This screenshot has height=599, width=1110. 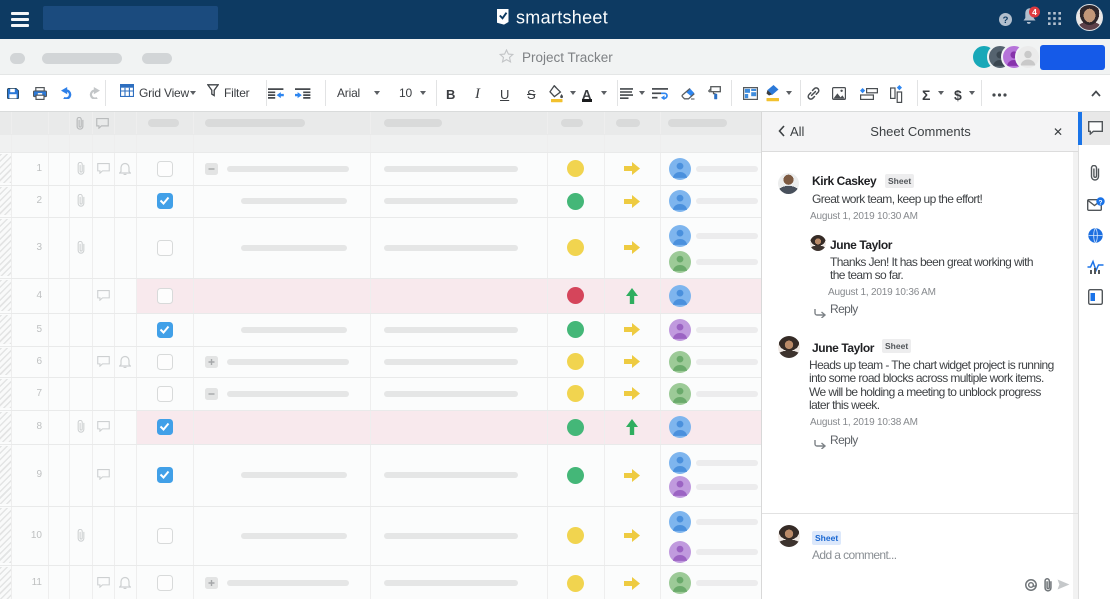 What do you see at coordinates (562, 18) in the screenshot?
I see `svg-text: smartsheet` at bounding box center [562, 18].